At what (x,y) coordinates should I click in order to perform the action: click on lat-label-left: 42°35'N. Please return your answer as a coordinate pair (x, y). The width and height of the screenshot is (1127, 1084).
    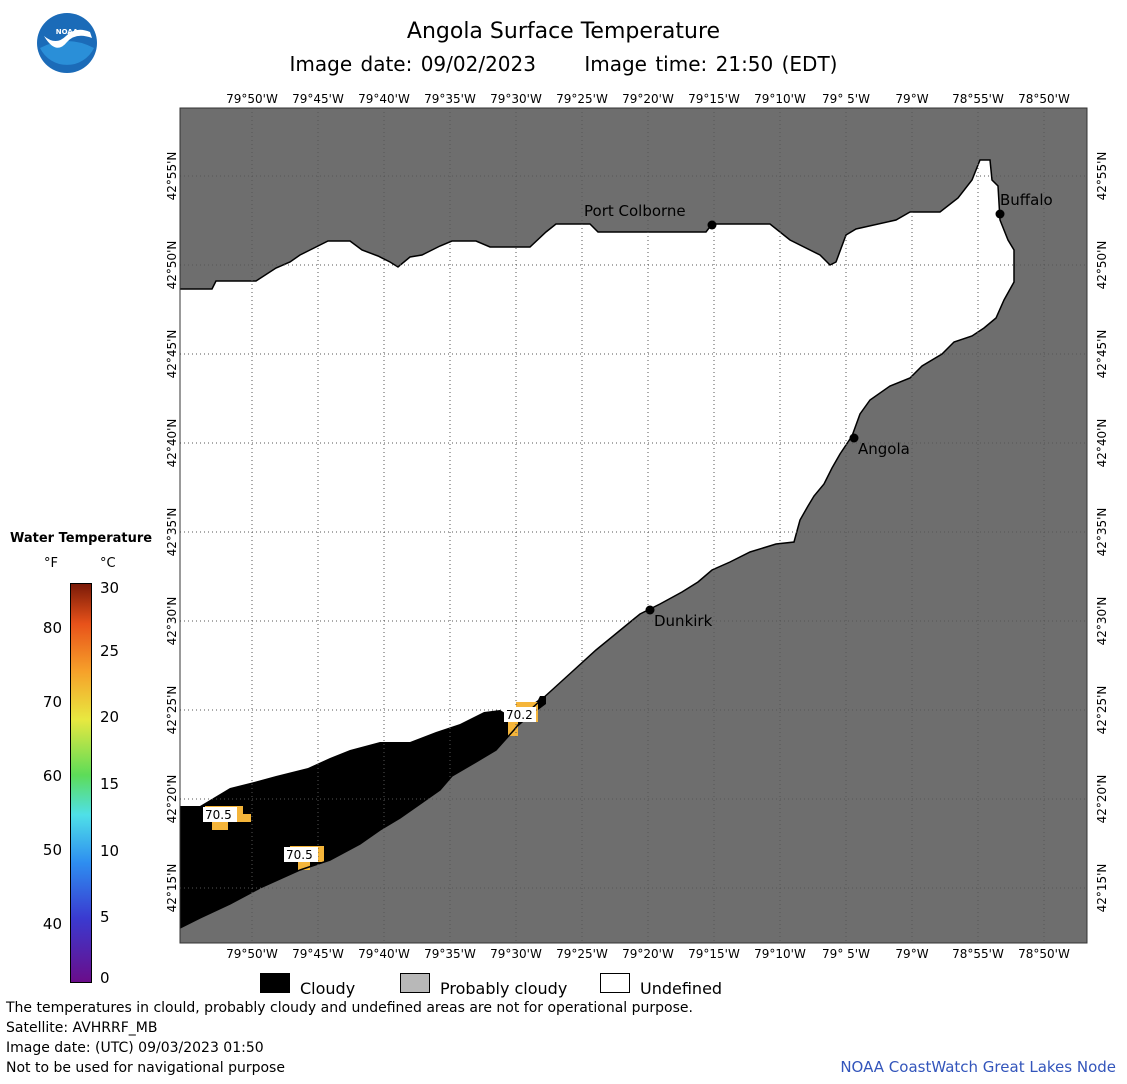
    Looking at the image, I should click on (172, 532).